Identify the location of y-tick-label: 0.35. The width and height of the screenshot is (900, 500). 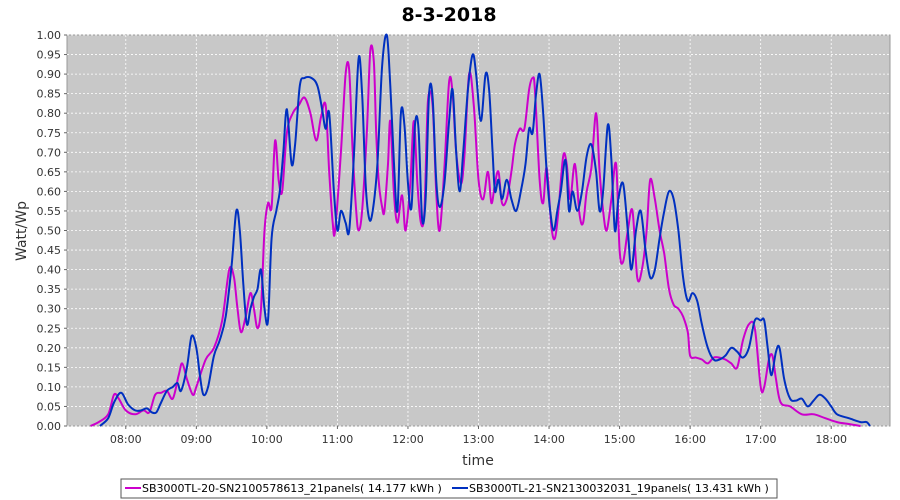
(49, 289).